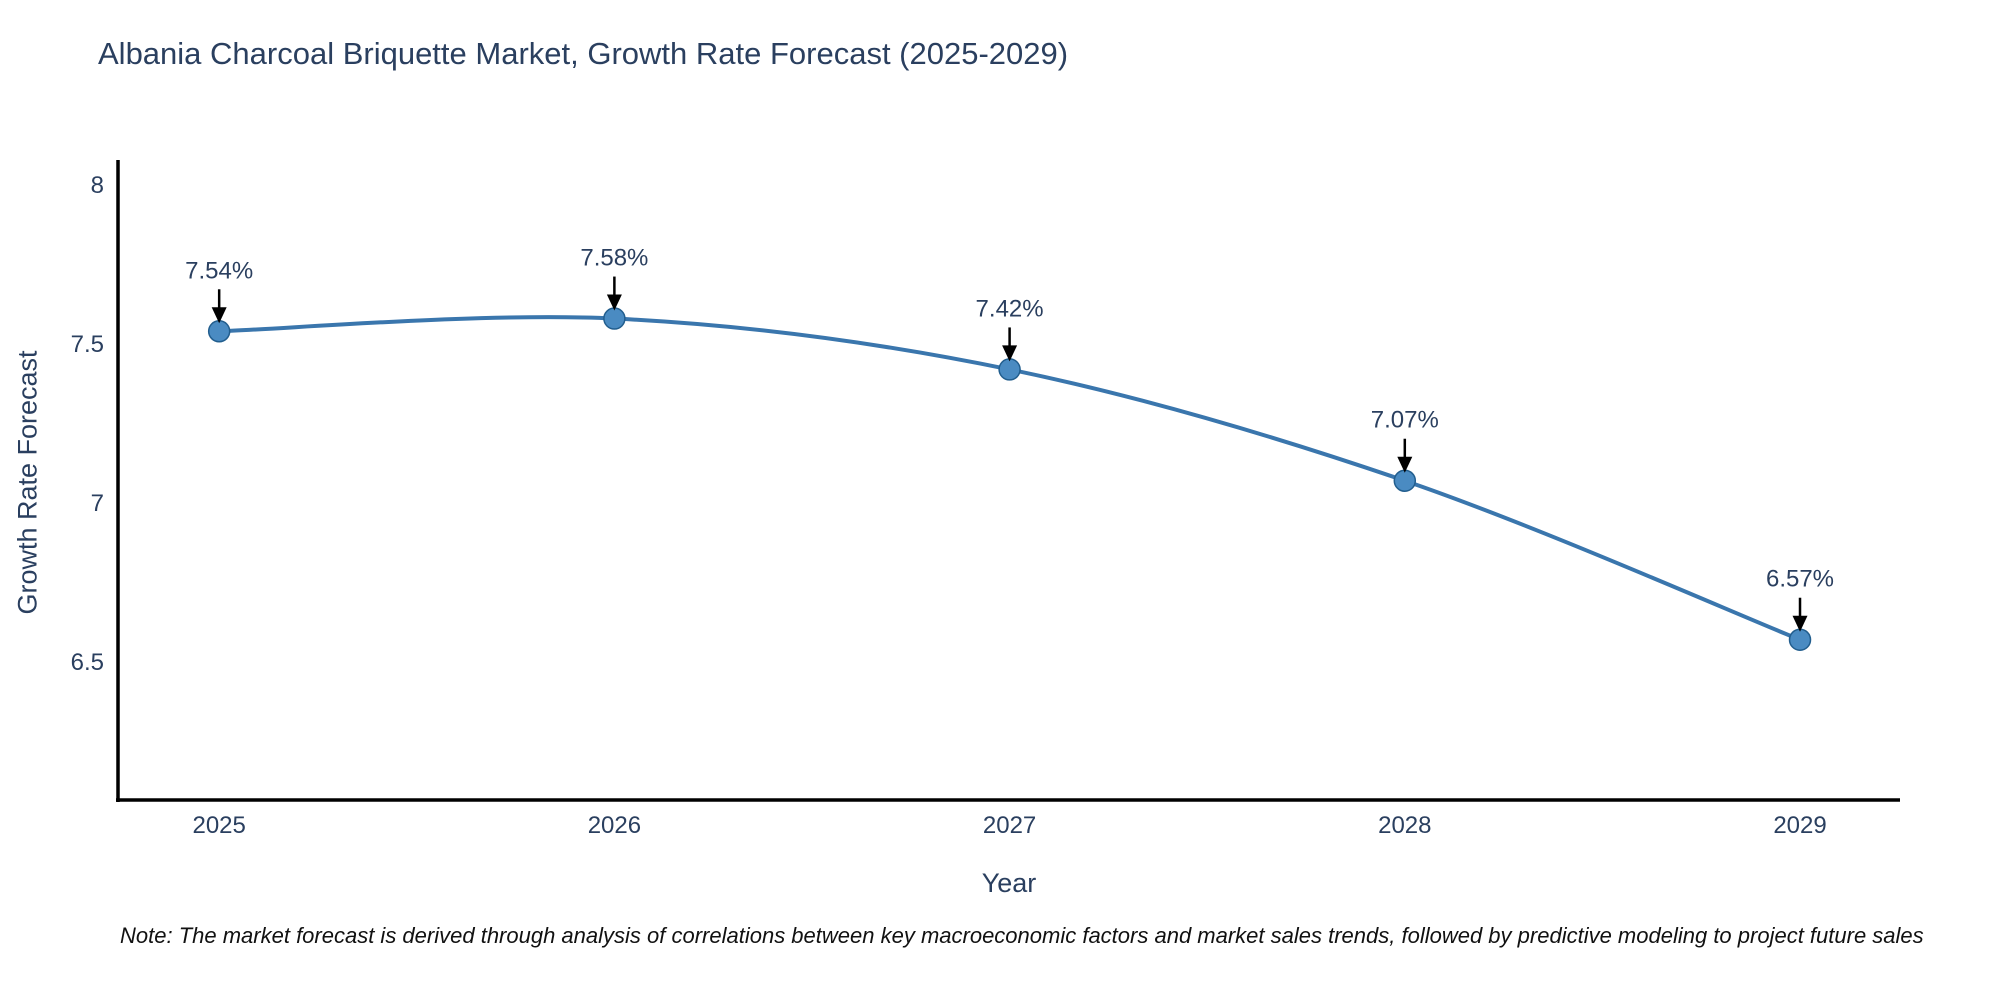 The height and width of the screenshot is (1000, 2000). I want to click on x-tick-label: 2025, so click(218, 825).